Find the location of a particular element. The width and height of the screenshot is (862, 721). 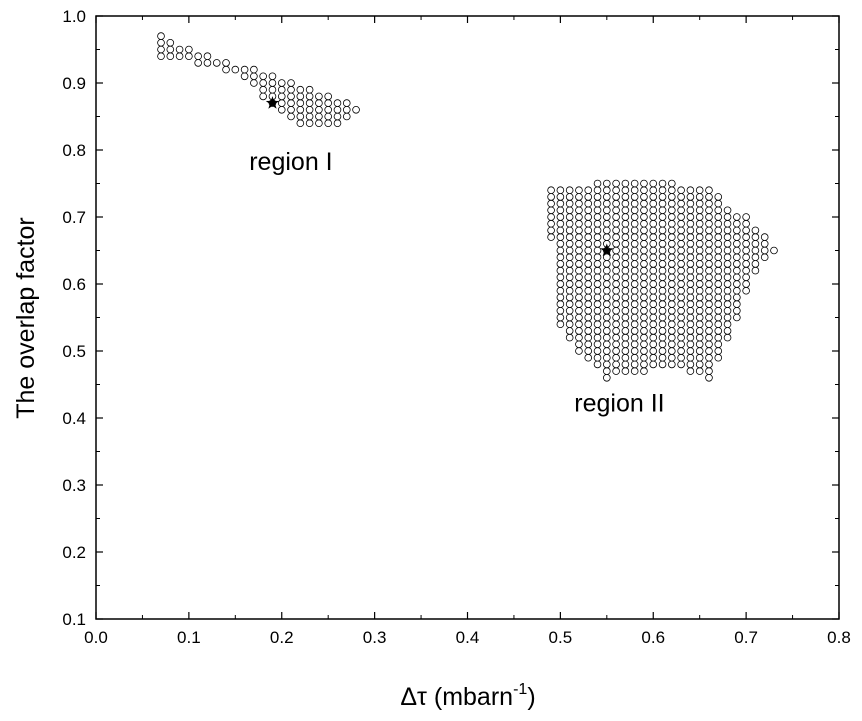

y-axis-title: The overlap factor is located at coordinates (26, 318).